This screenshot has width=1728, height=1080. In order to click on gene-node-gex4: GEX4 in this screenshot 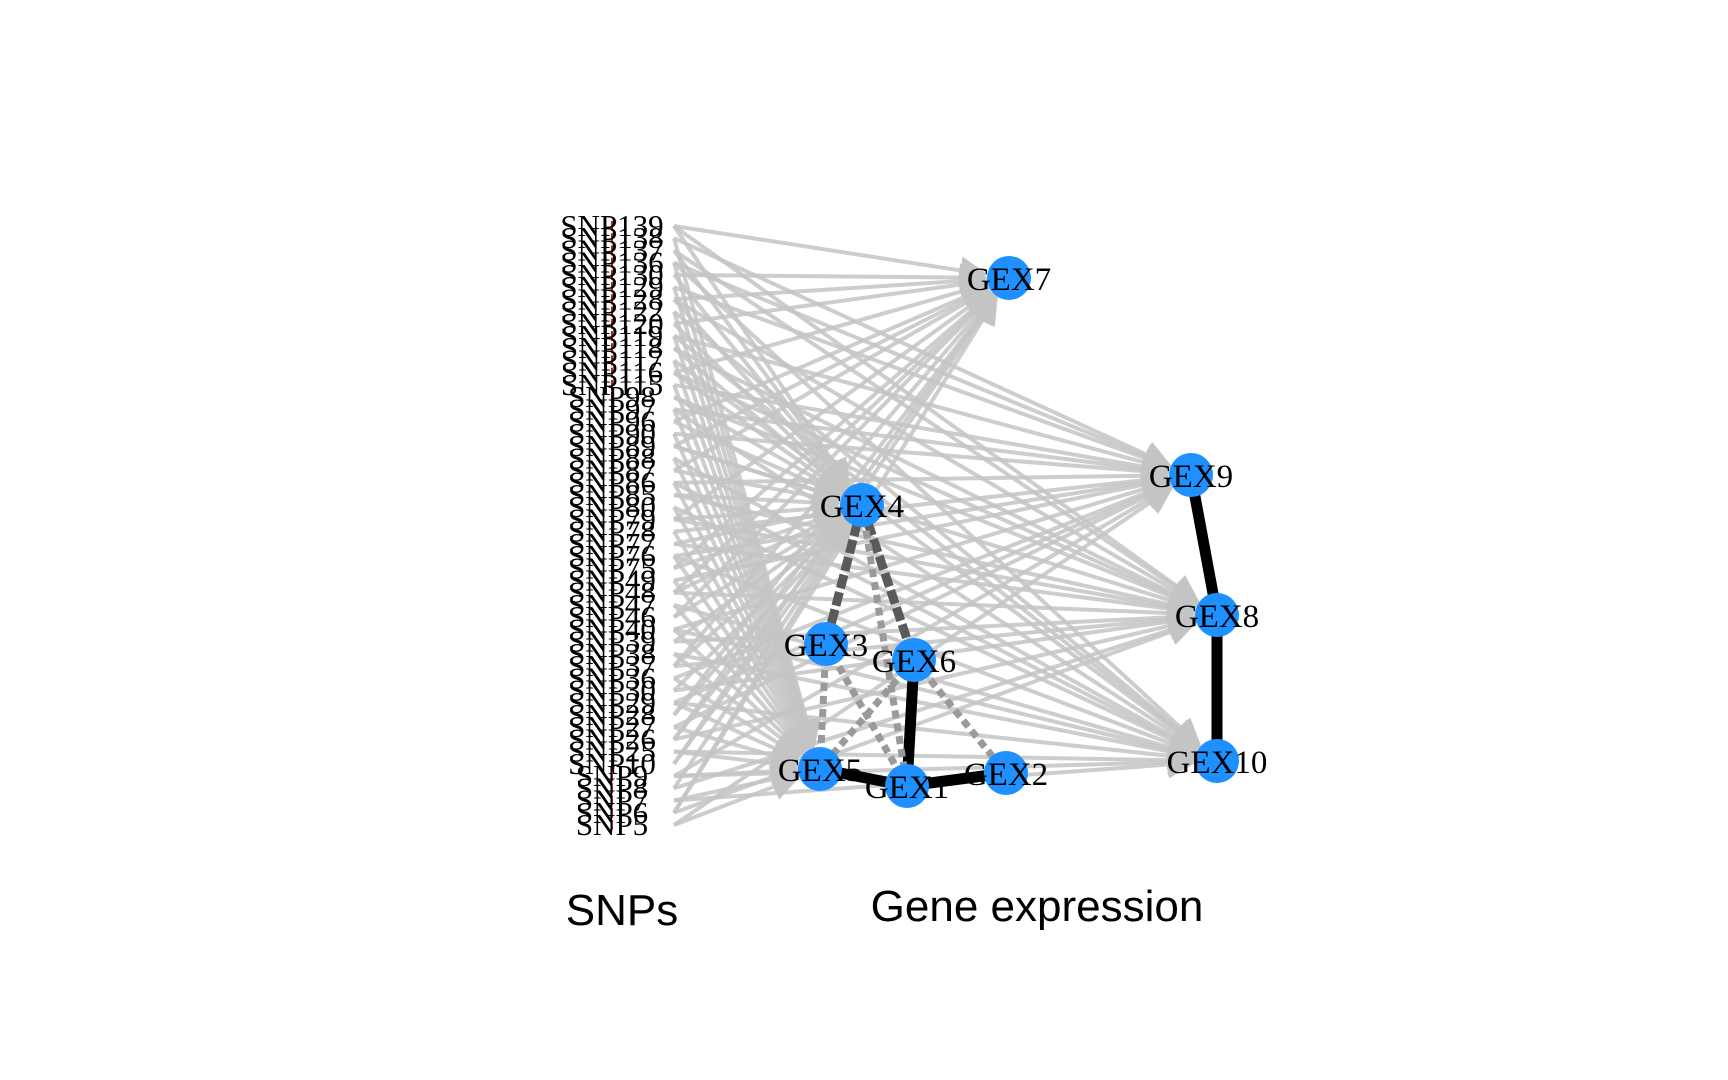, I will do `click(862, 505)`.